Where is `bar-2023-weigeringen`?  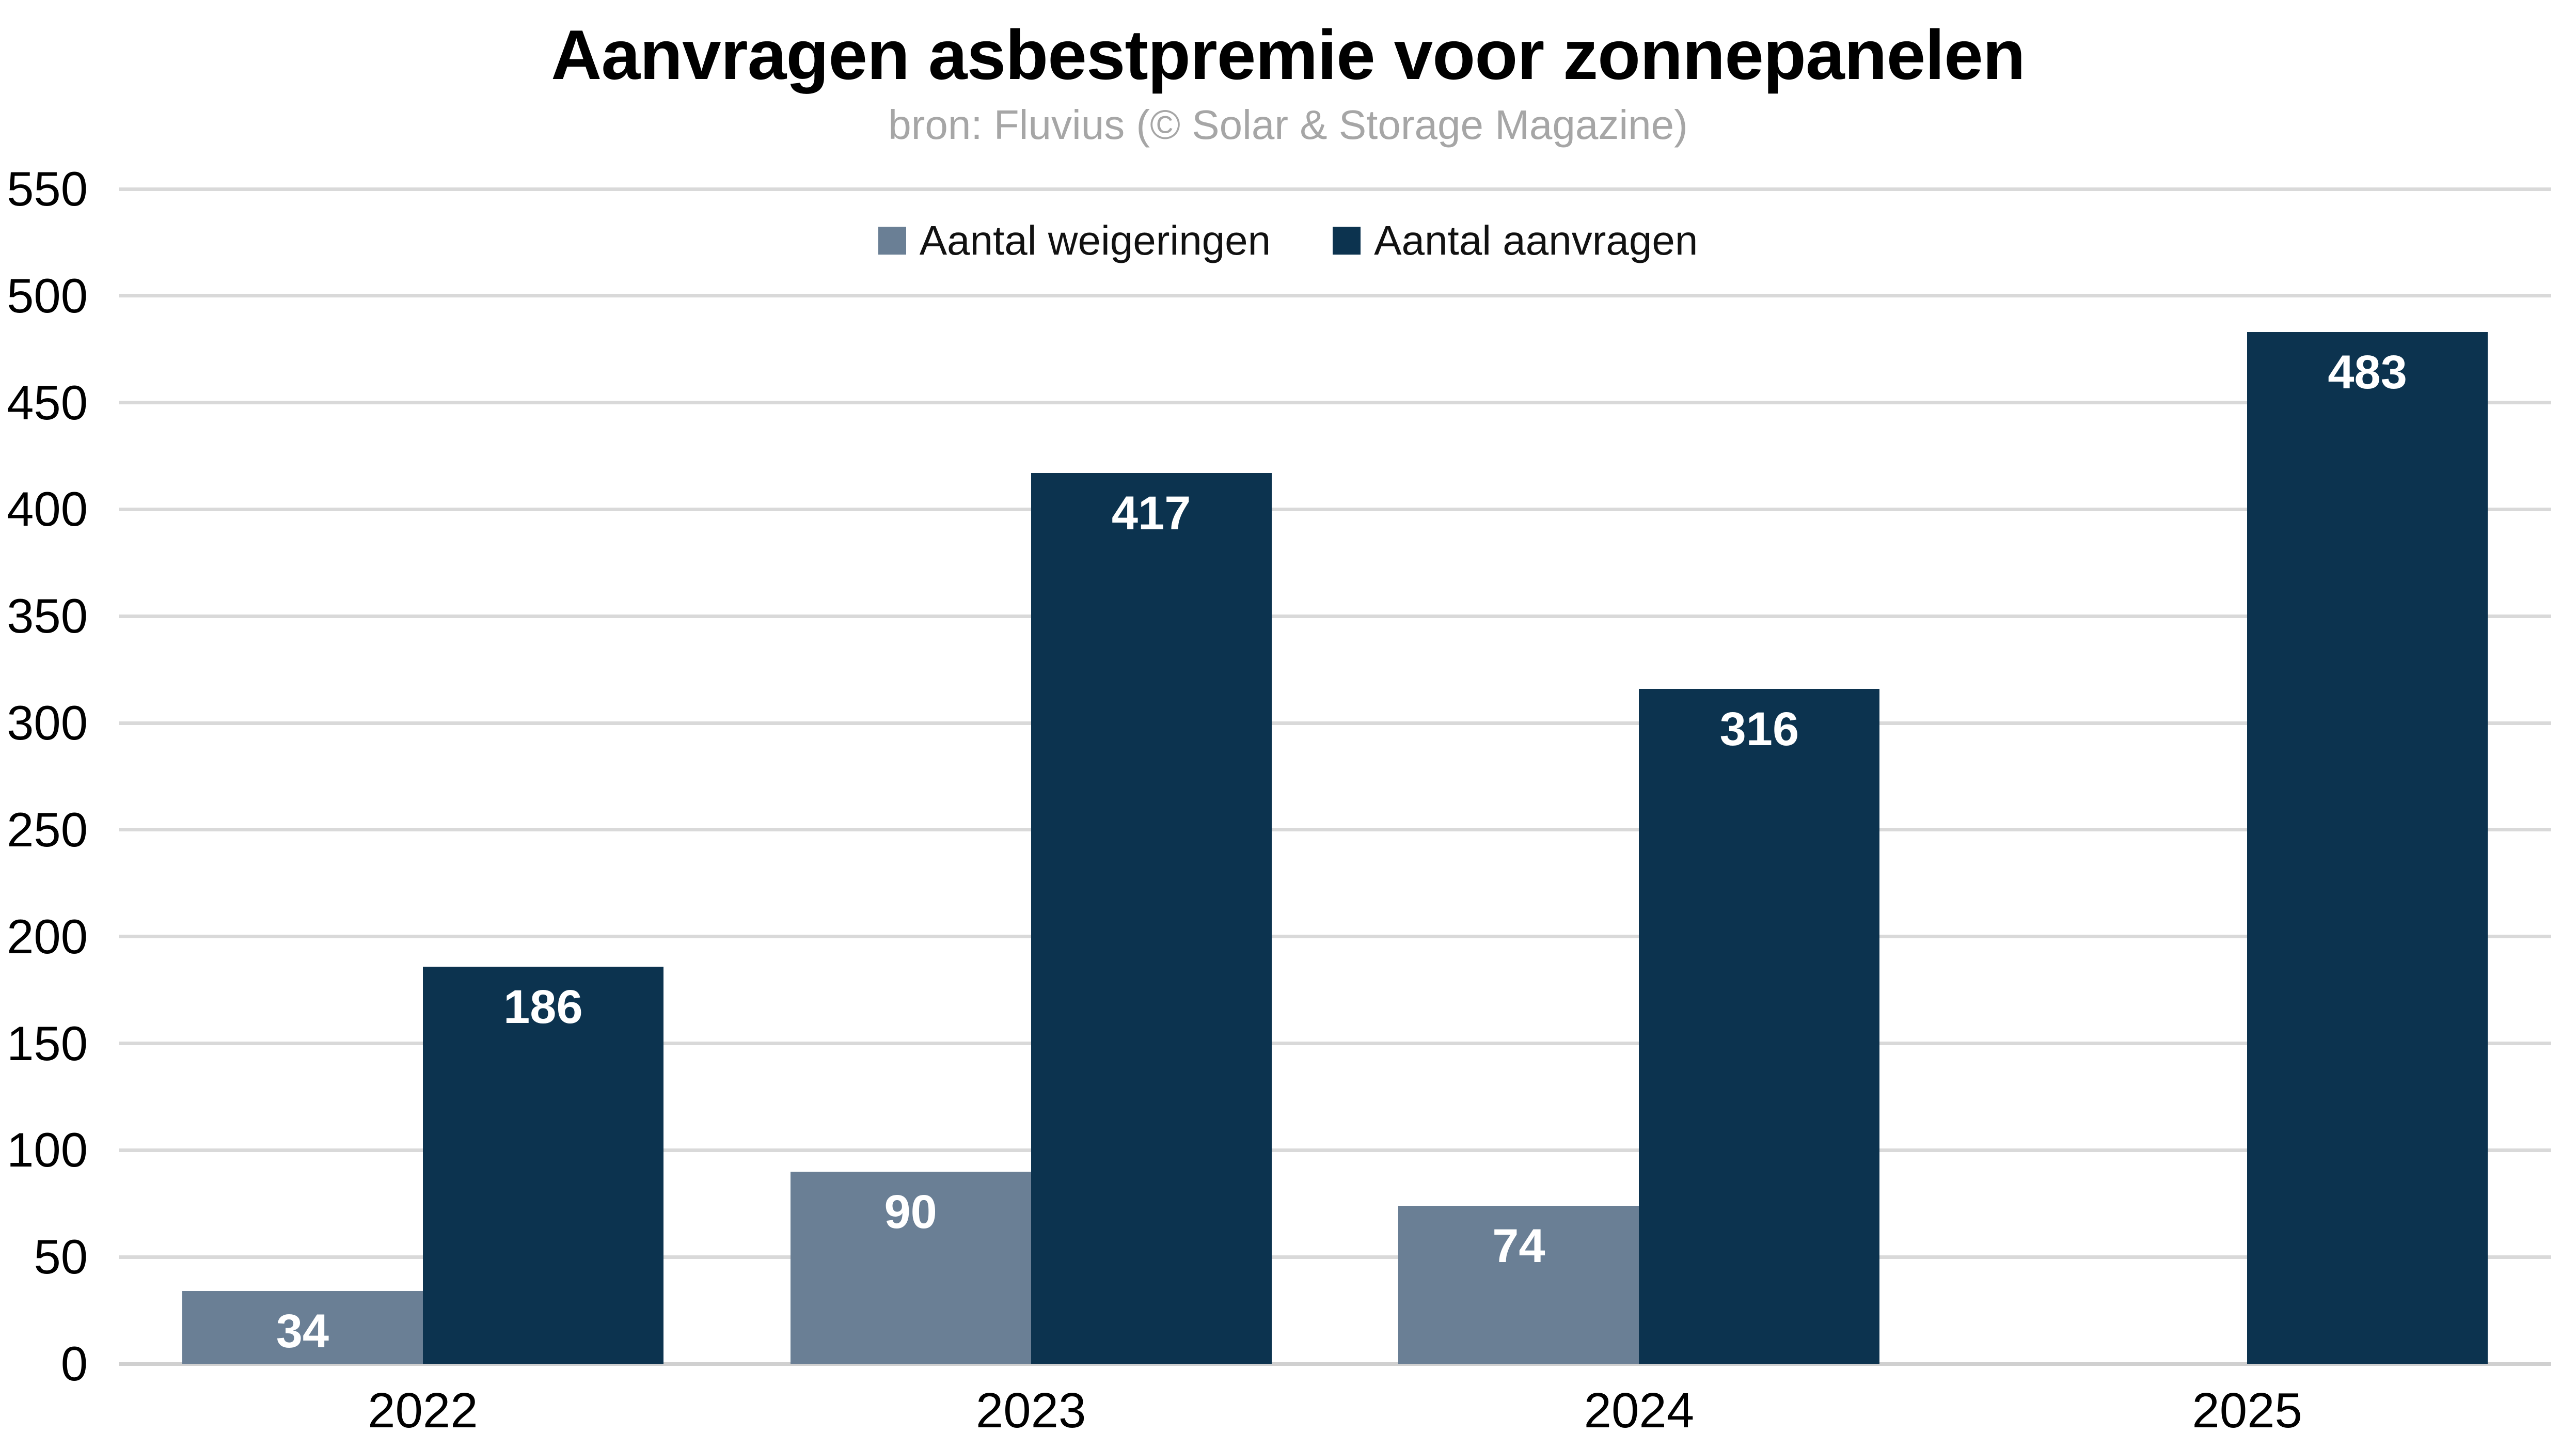 bar-2023-weigeringen is located at coordinates (910, 1267).